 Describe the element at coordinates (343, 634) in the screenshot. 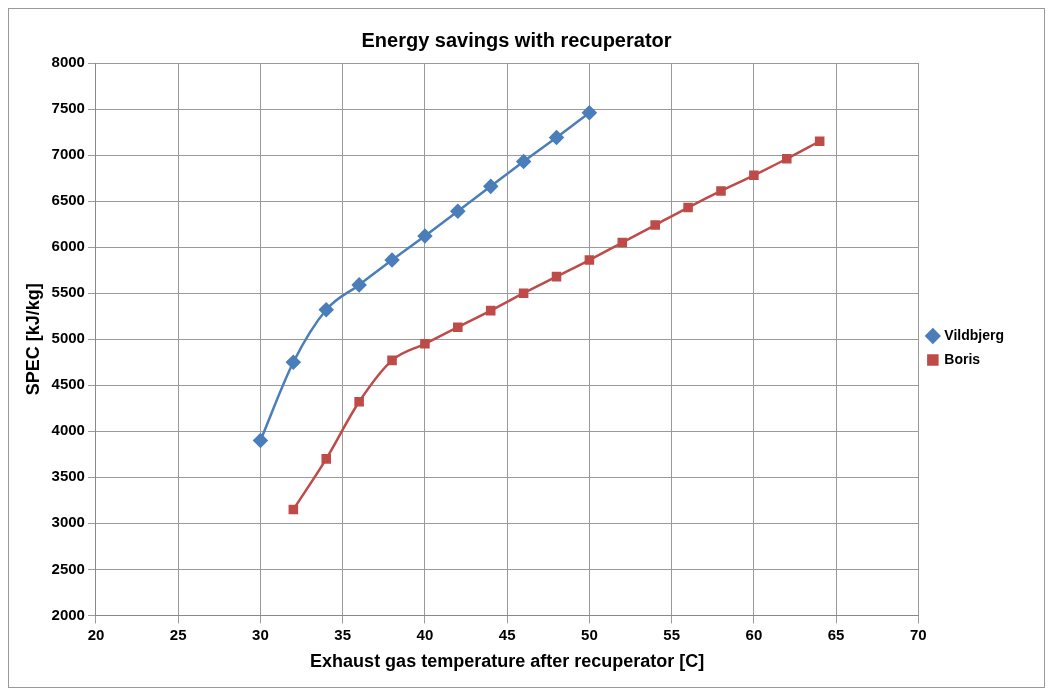

I see `x-tick-label: 35` at that location.